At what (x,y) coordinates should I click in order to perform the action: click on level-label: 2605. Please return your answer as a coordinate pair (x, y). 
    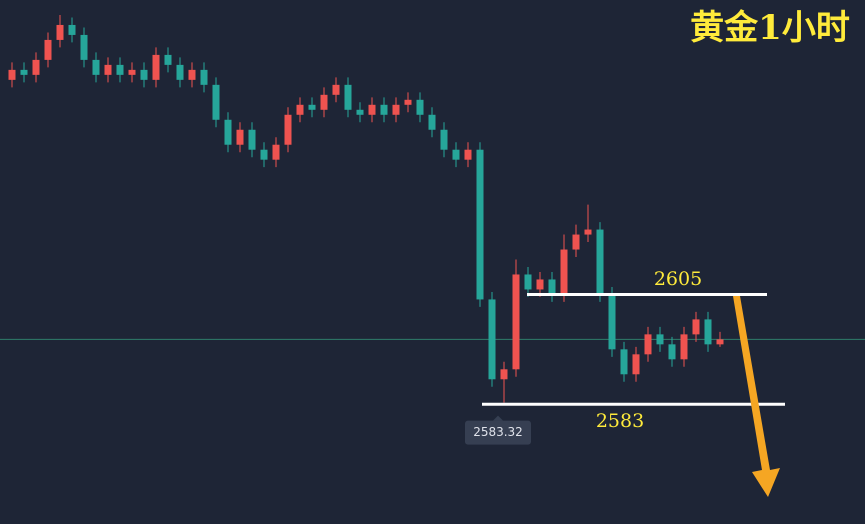
    Looking at the image, I should click on (678, 279).